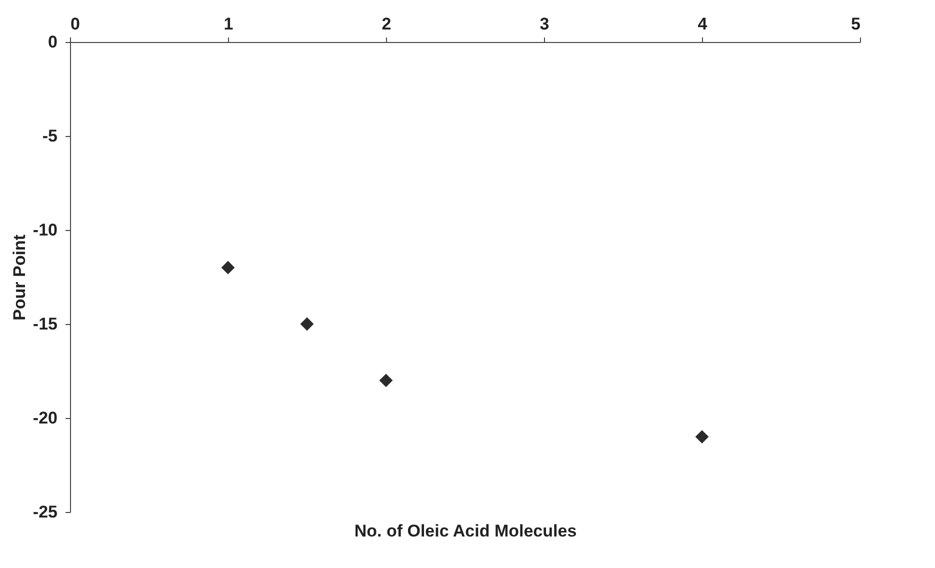 The height and width of the screenshot is (568, 935). What do you see at coordinates (855, 24) in the screenshot?
I see `x-tick-label: 5` at bounding box center [855, 24].